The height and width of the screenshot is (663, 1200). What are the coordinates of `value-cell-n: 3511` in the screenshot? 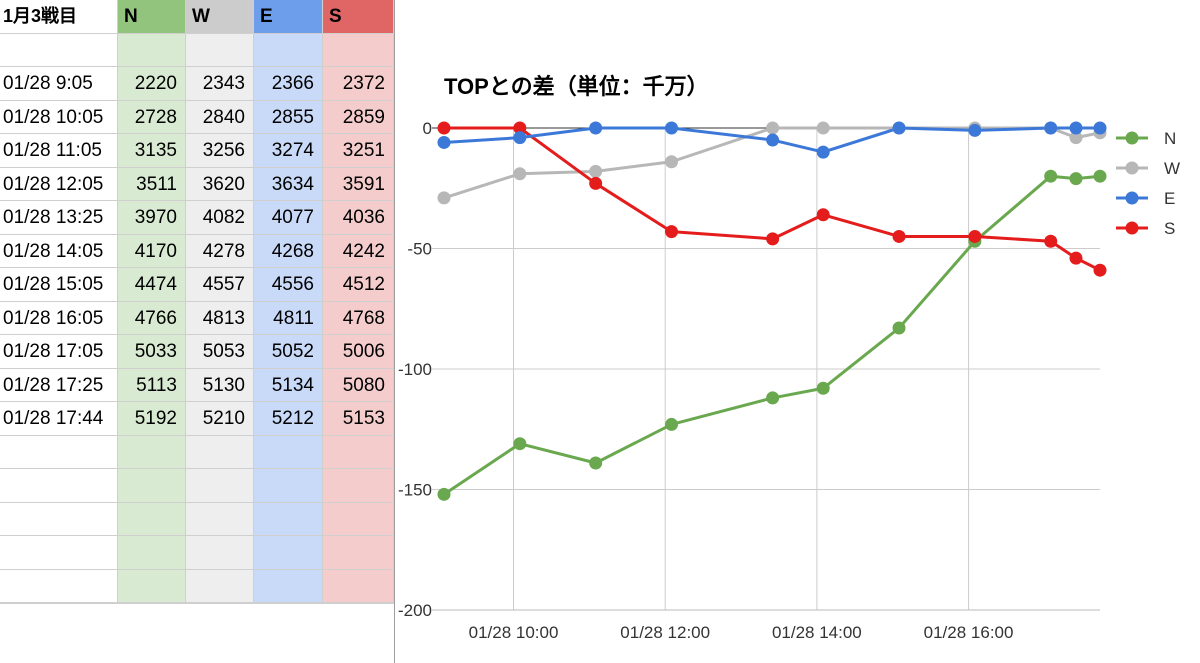 It's located at (152, 184).